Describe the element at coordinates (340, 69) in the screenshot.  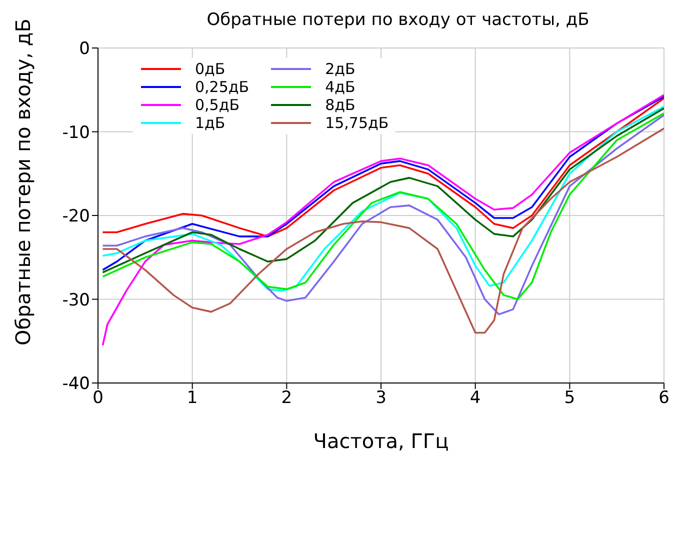
I see `legend-label: 2дБ` at that location.